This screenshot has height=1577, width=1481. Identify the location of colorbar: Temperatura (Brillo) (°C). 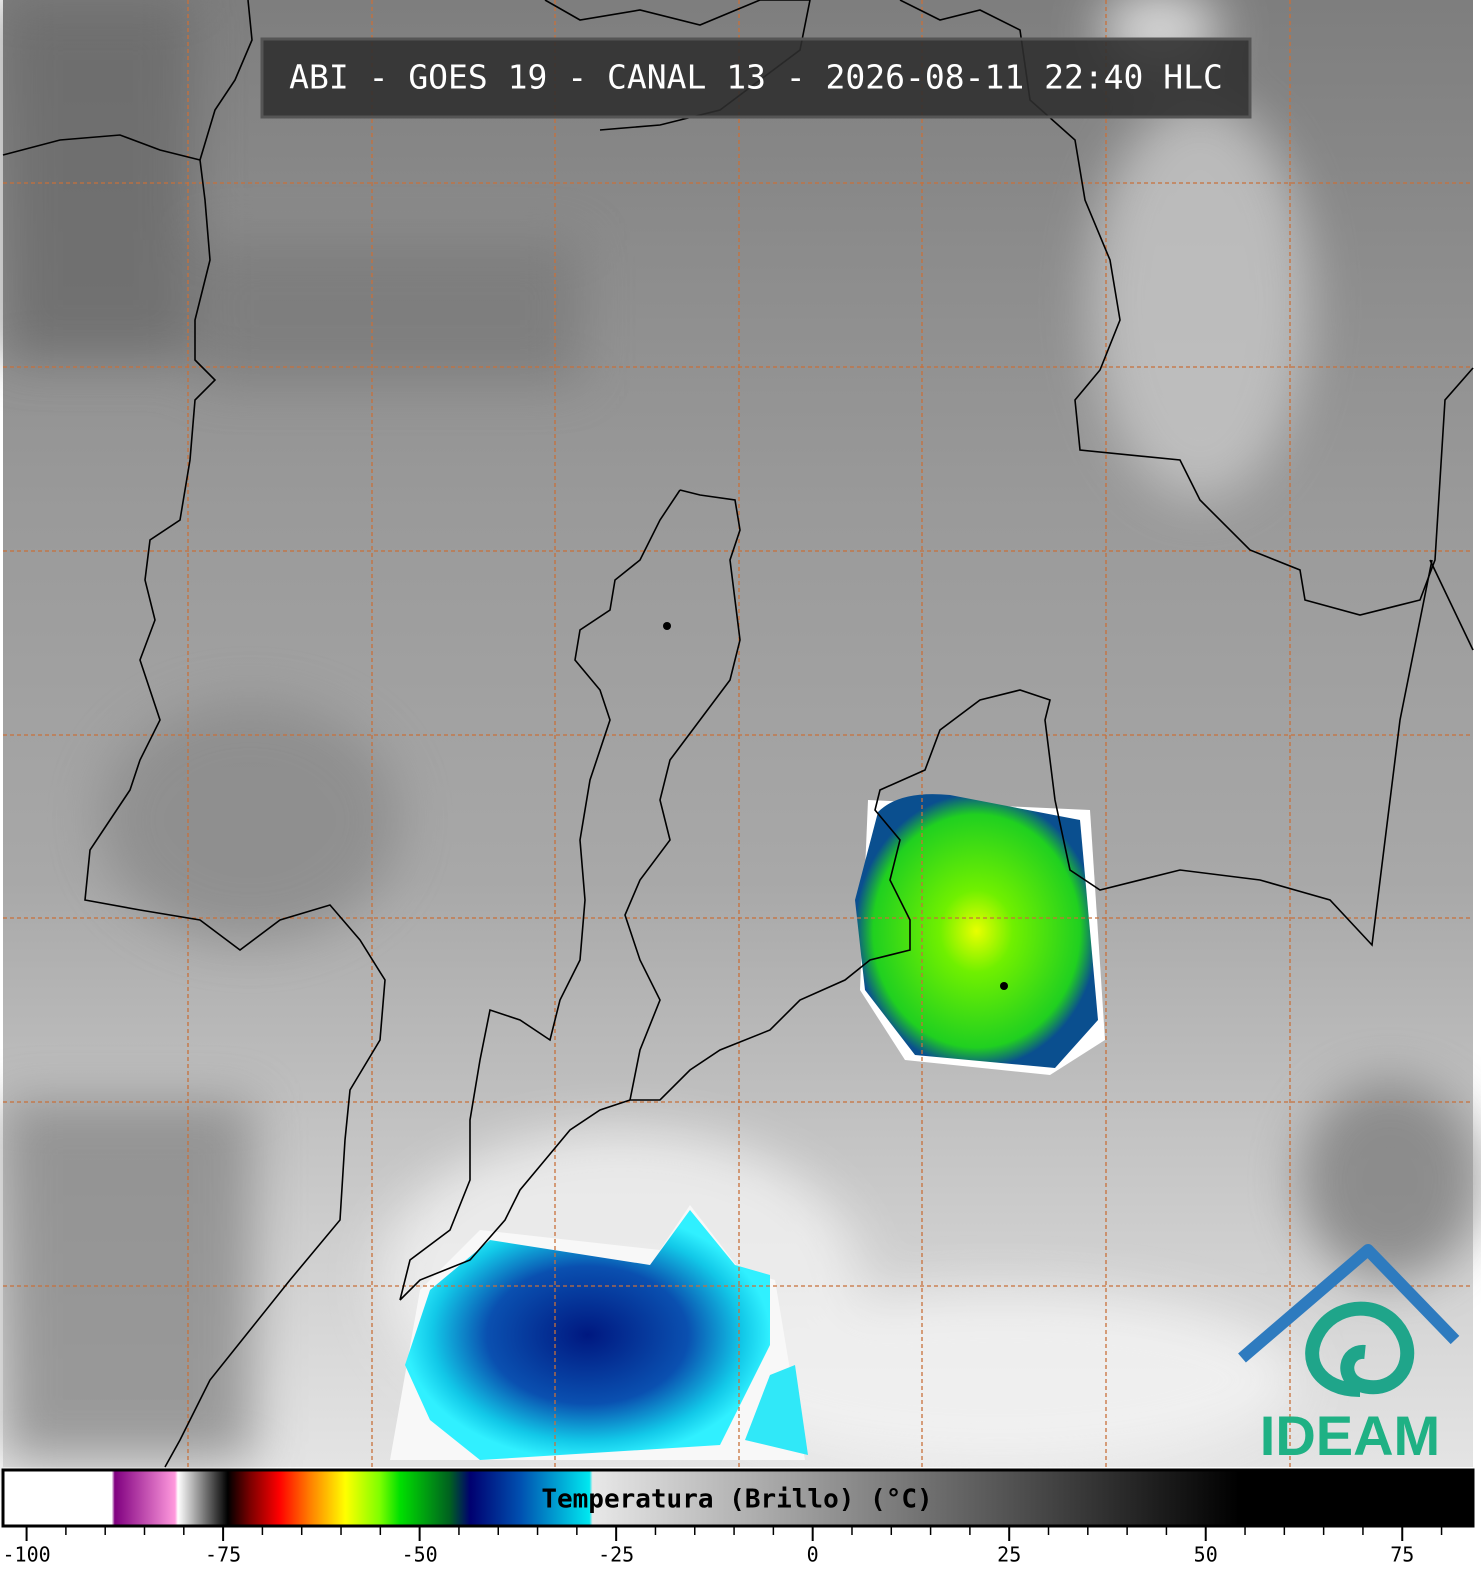
(738, 1498).